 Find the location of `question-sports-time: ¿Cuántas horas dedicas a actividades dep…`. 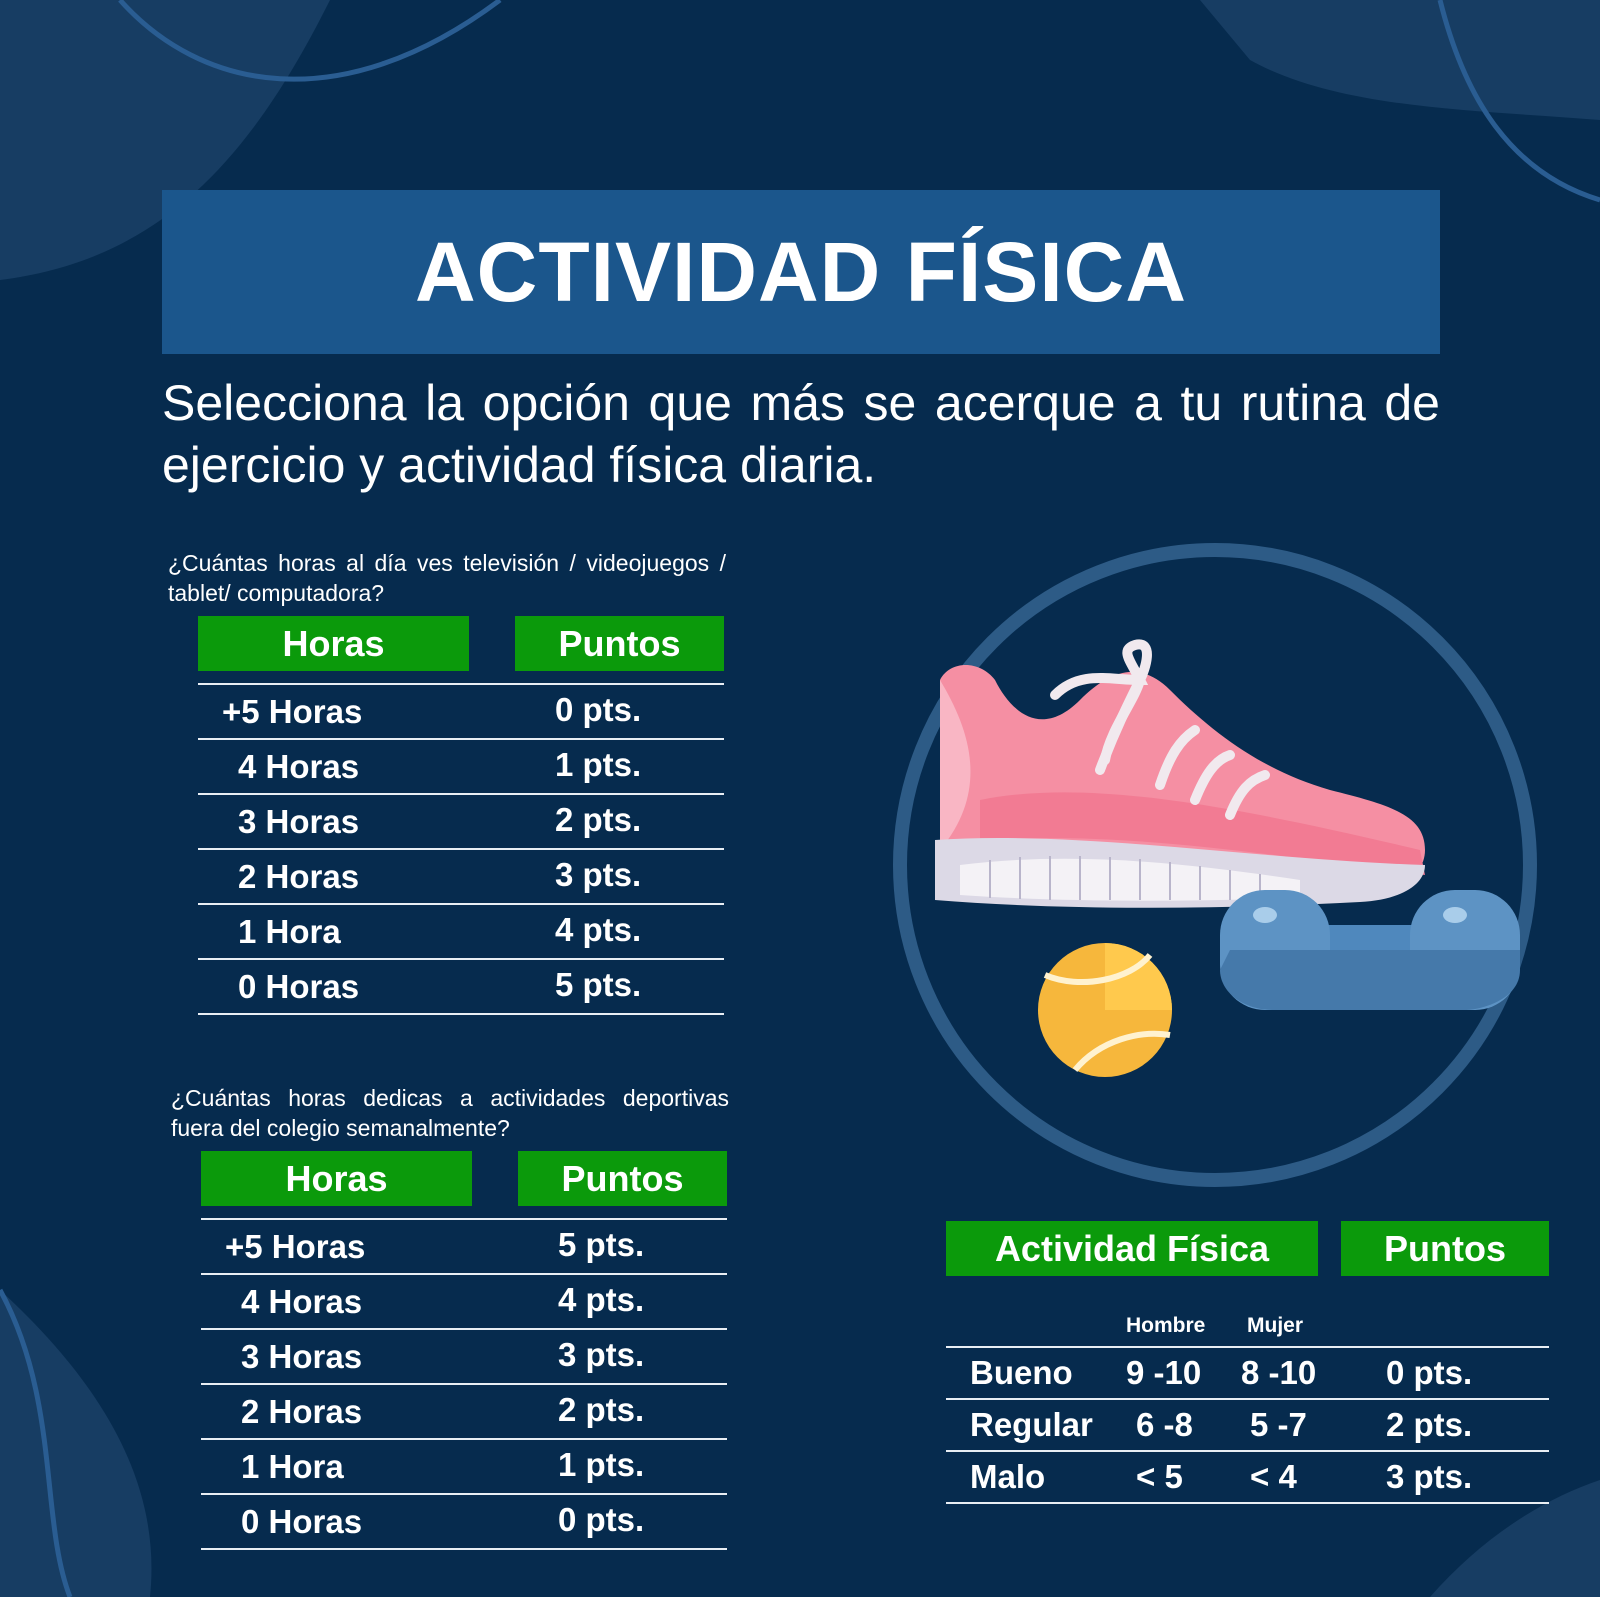

question-sports-time: ¿Cuántas horas dedicas a actividades dep… is located at coordinates (450, 1113).